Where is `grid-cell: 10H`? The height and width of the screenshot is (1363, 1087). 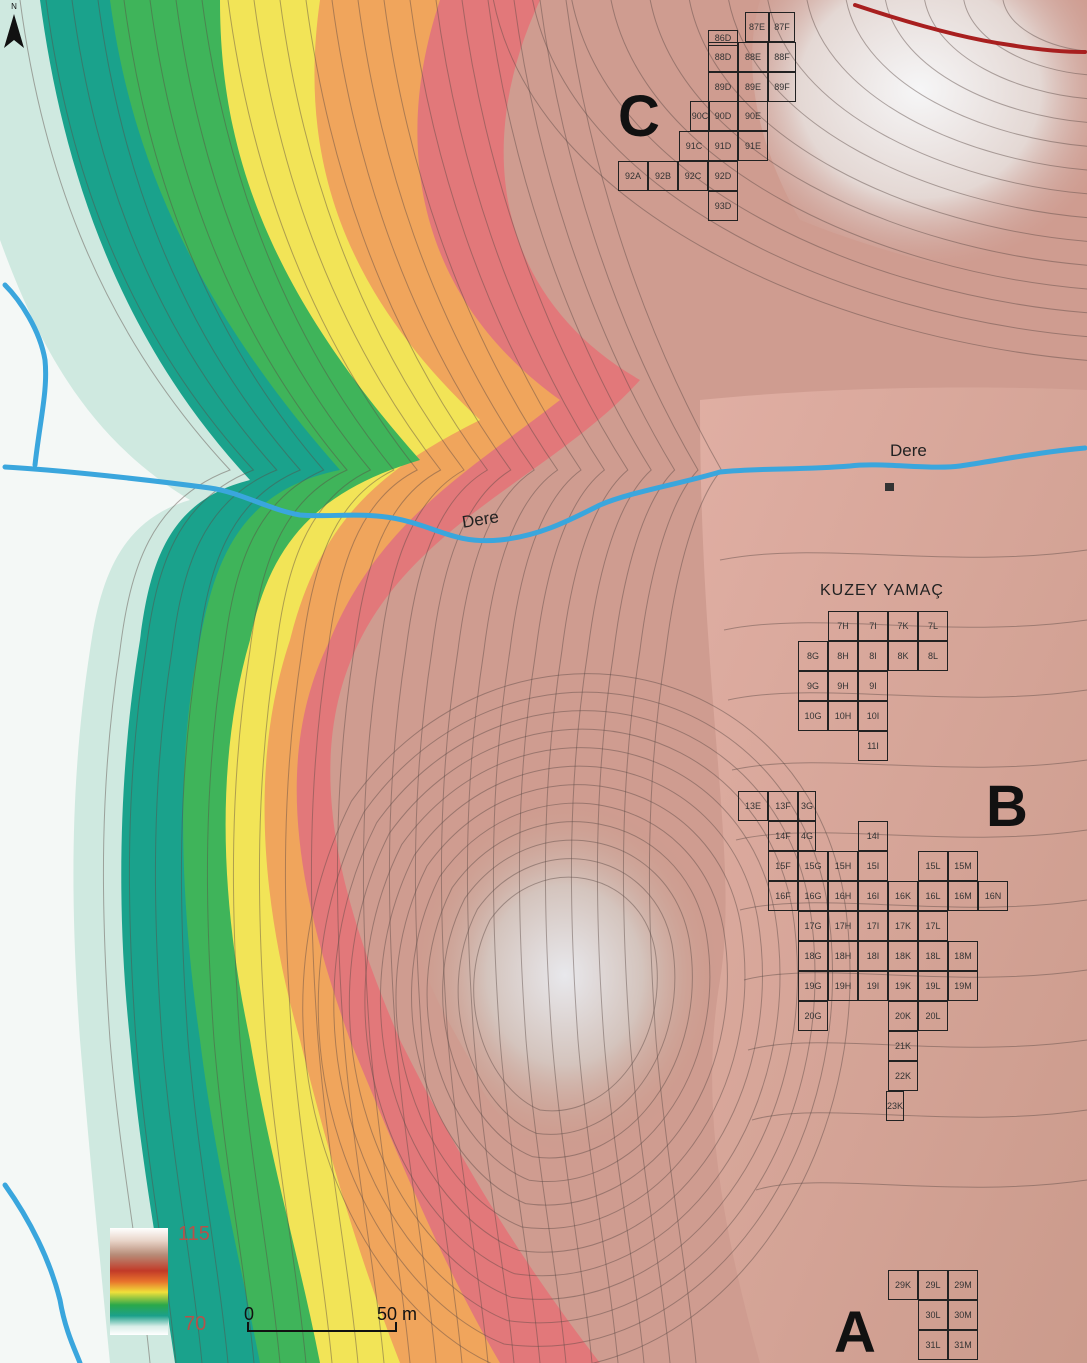 grid-cell: 10H is located at coordinates (843, 716).